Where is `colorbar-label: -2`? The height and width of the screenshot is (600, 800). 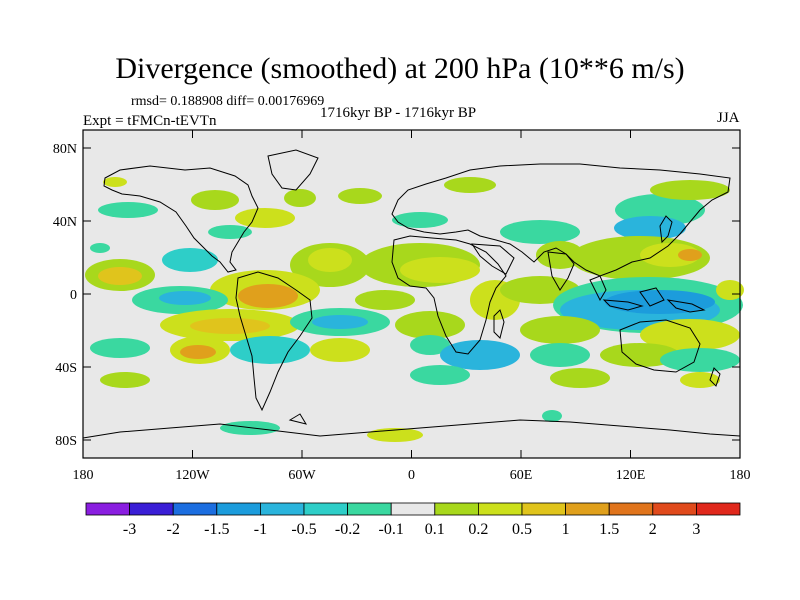
colorbar-label: -2 is located at coordinates (173, 529).